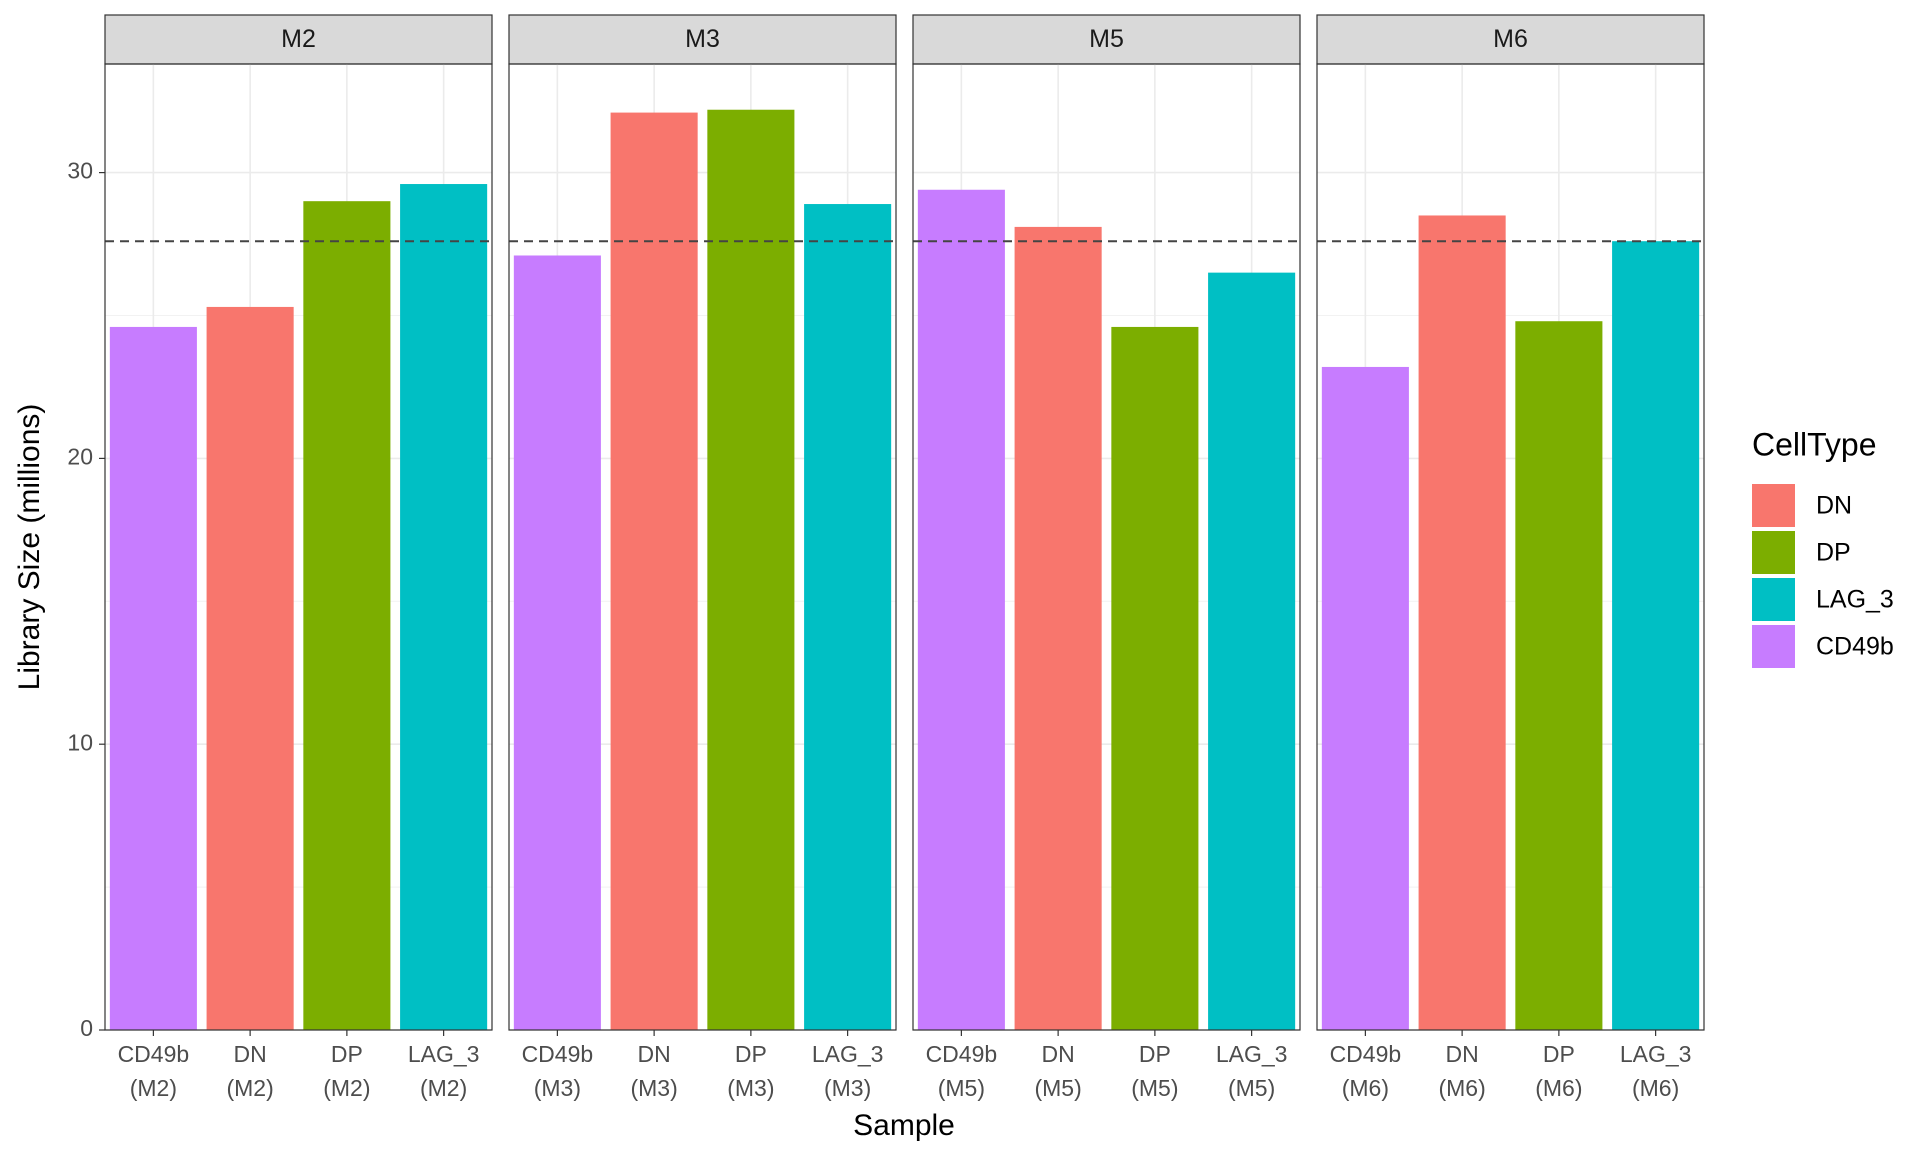 The height and width of the screenshot is (1152, 1920). What do you see at coordinates (80, 456) in the screenshot?
I see `y-tick-label: 20` at bounding box center [80, 456].